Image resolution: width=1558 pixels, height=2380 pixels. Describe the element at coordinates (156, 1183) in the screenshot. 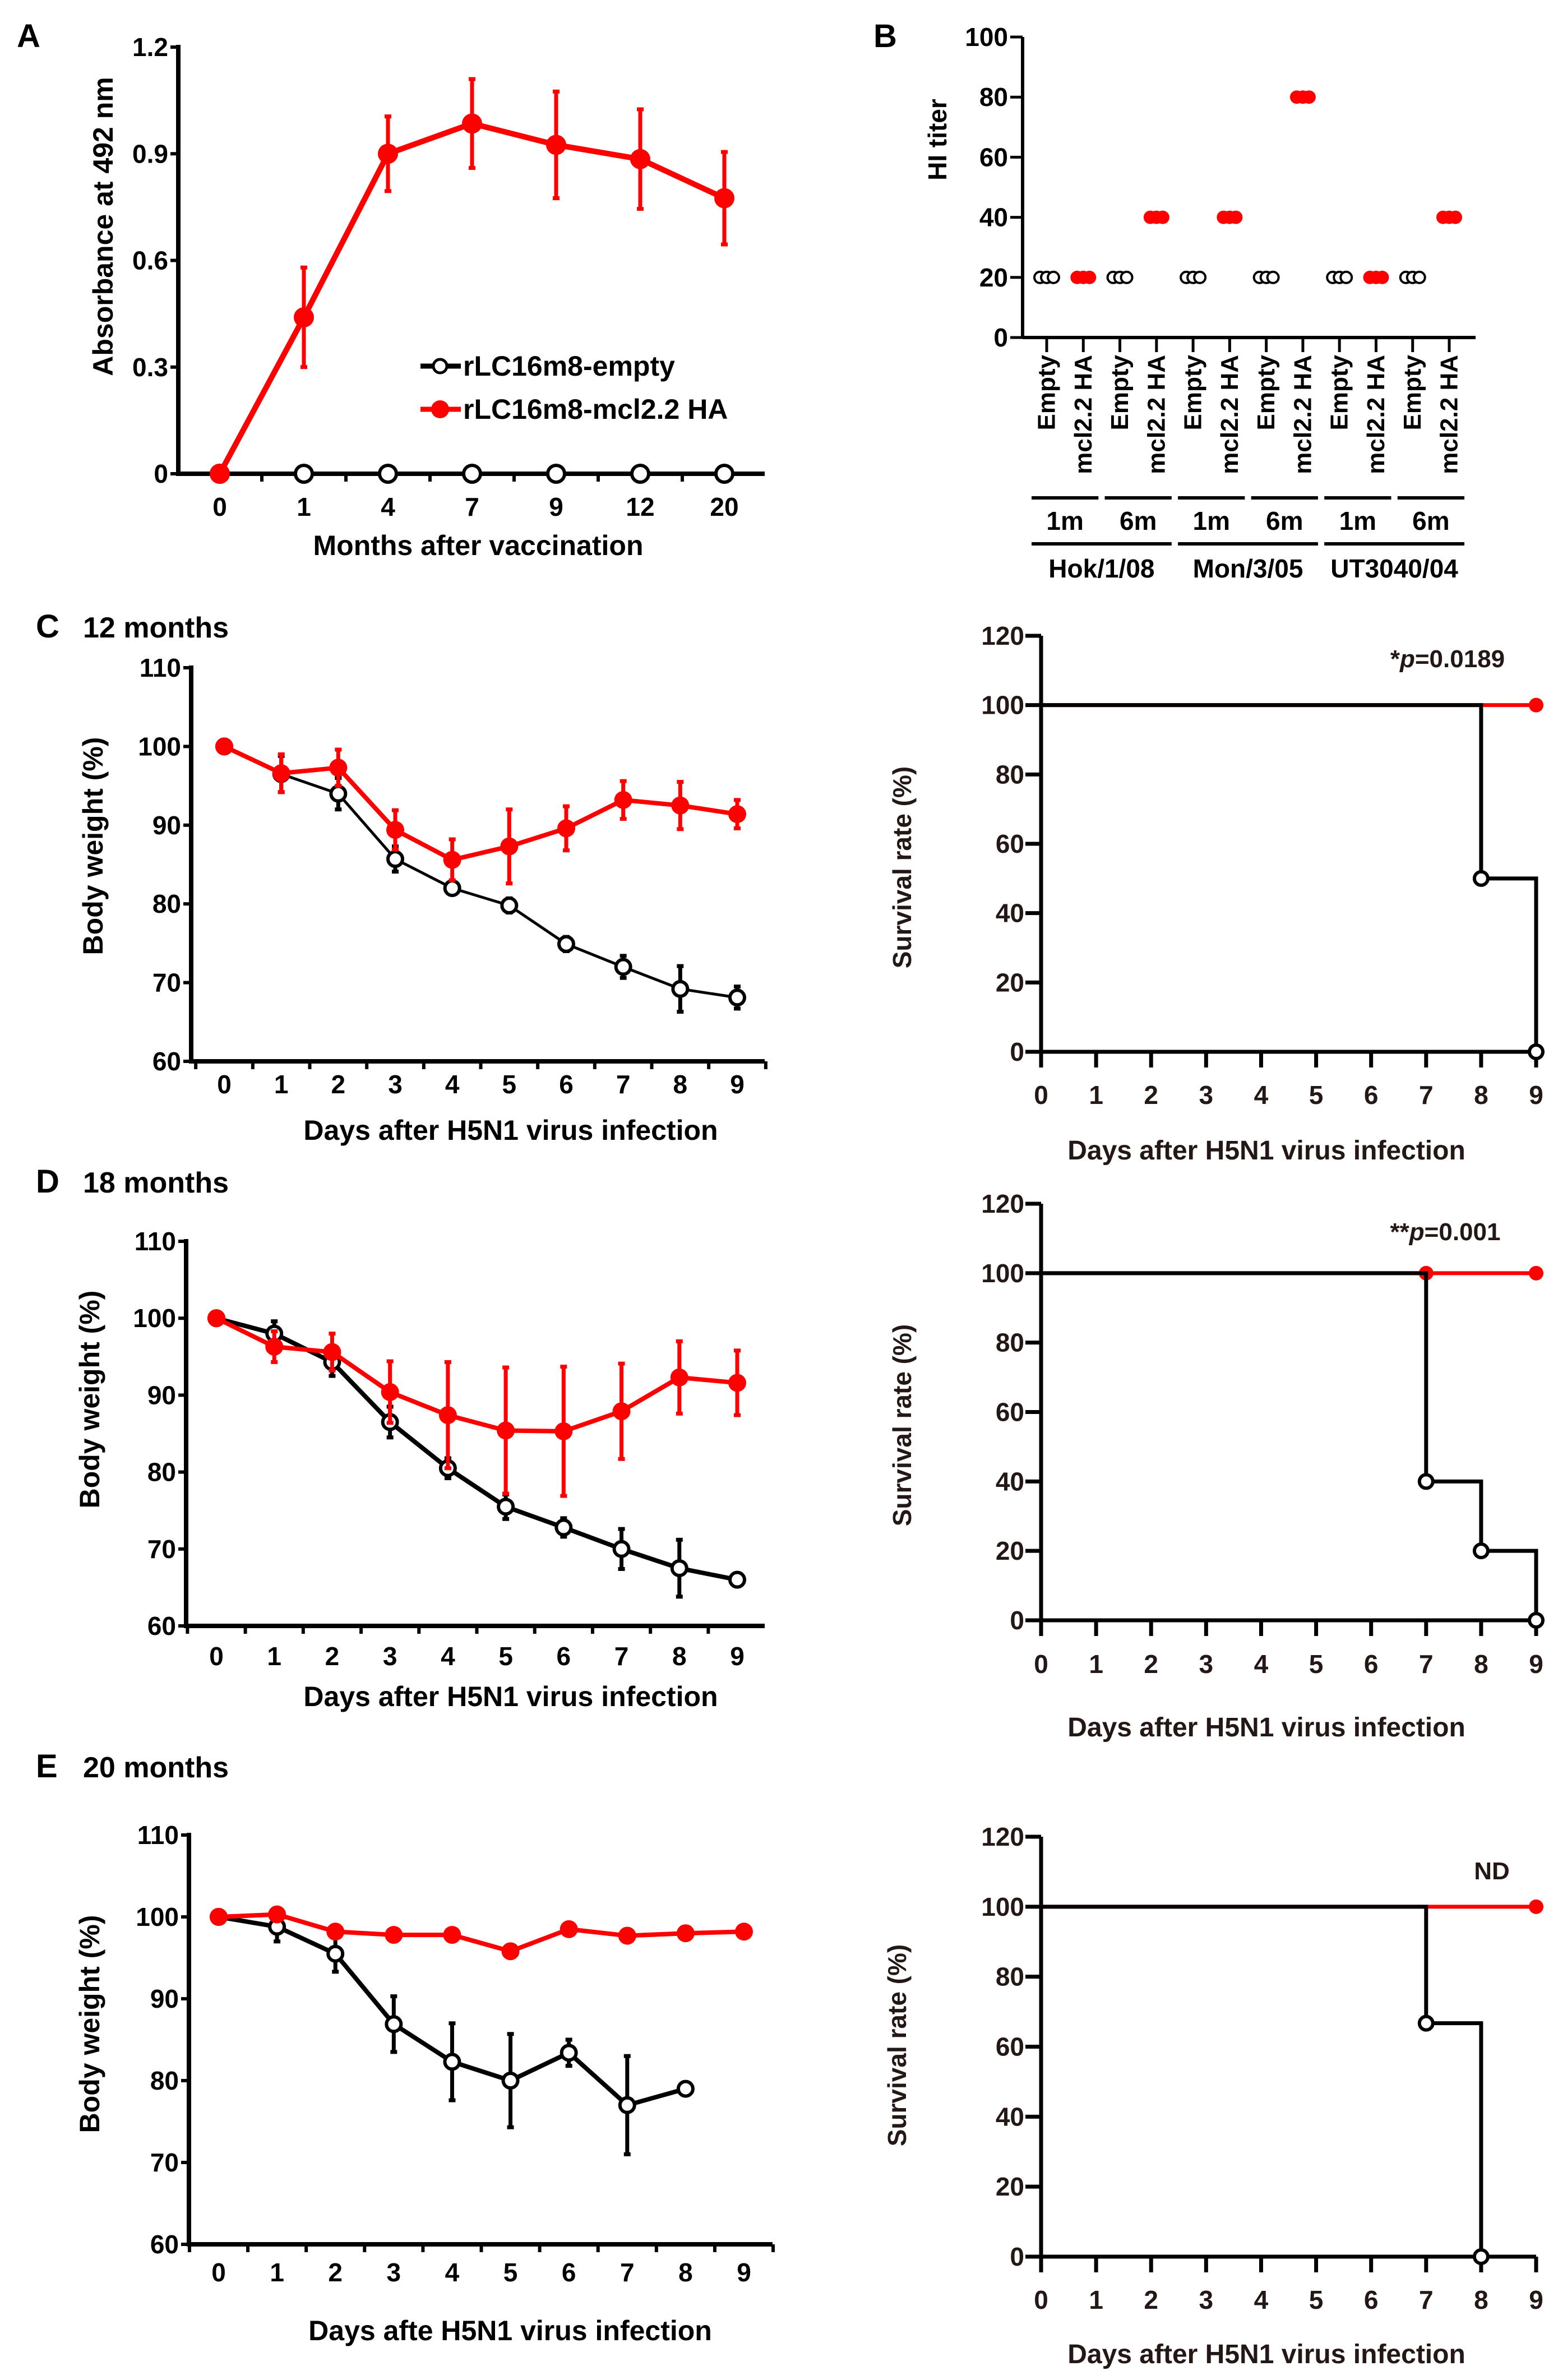

I see `panel-title-d: 18 months` at that location.